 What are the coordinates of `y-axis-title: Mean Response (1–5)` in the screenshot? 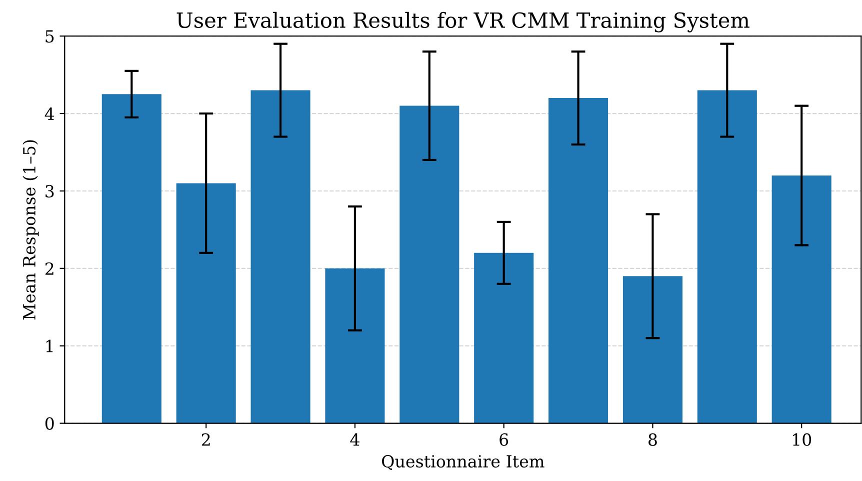 It's located at (30, 230).